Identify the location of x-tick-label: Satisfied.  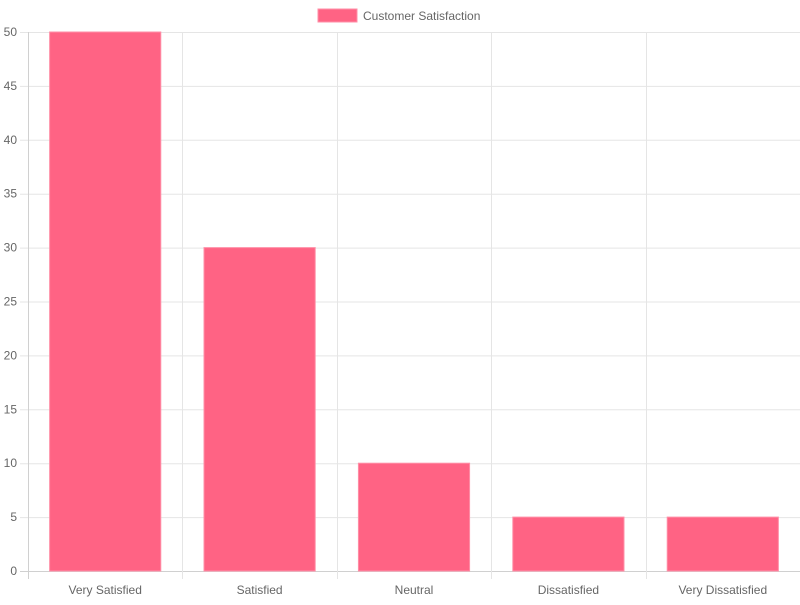
(260, 590).